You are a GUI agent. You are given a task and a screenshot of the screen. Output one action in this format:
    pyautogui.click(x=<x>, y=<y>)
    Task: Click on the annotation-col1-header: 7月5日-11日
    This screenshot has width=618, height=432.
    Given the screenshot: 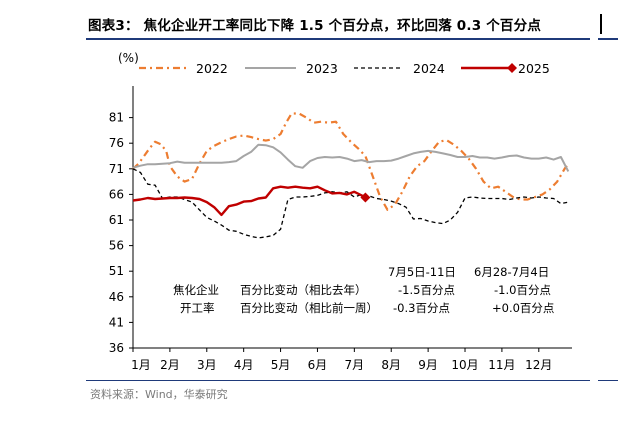 What is the action you would take?
    pyautogui.click(x=422, y=272)
    